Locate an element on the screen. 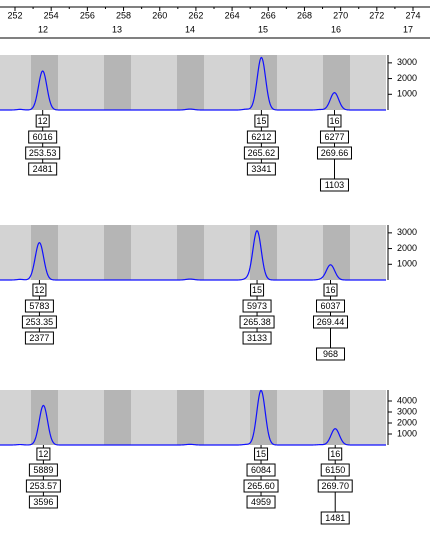 This screenshot has width=430, height=543. peak-point: 6037 is located at coordinates (330, 306).